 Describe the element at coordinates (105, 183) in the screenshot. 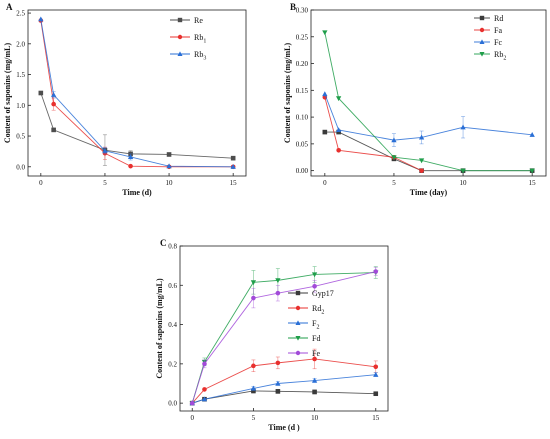

I see `x-tick-label: 5` at that location.